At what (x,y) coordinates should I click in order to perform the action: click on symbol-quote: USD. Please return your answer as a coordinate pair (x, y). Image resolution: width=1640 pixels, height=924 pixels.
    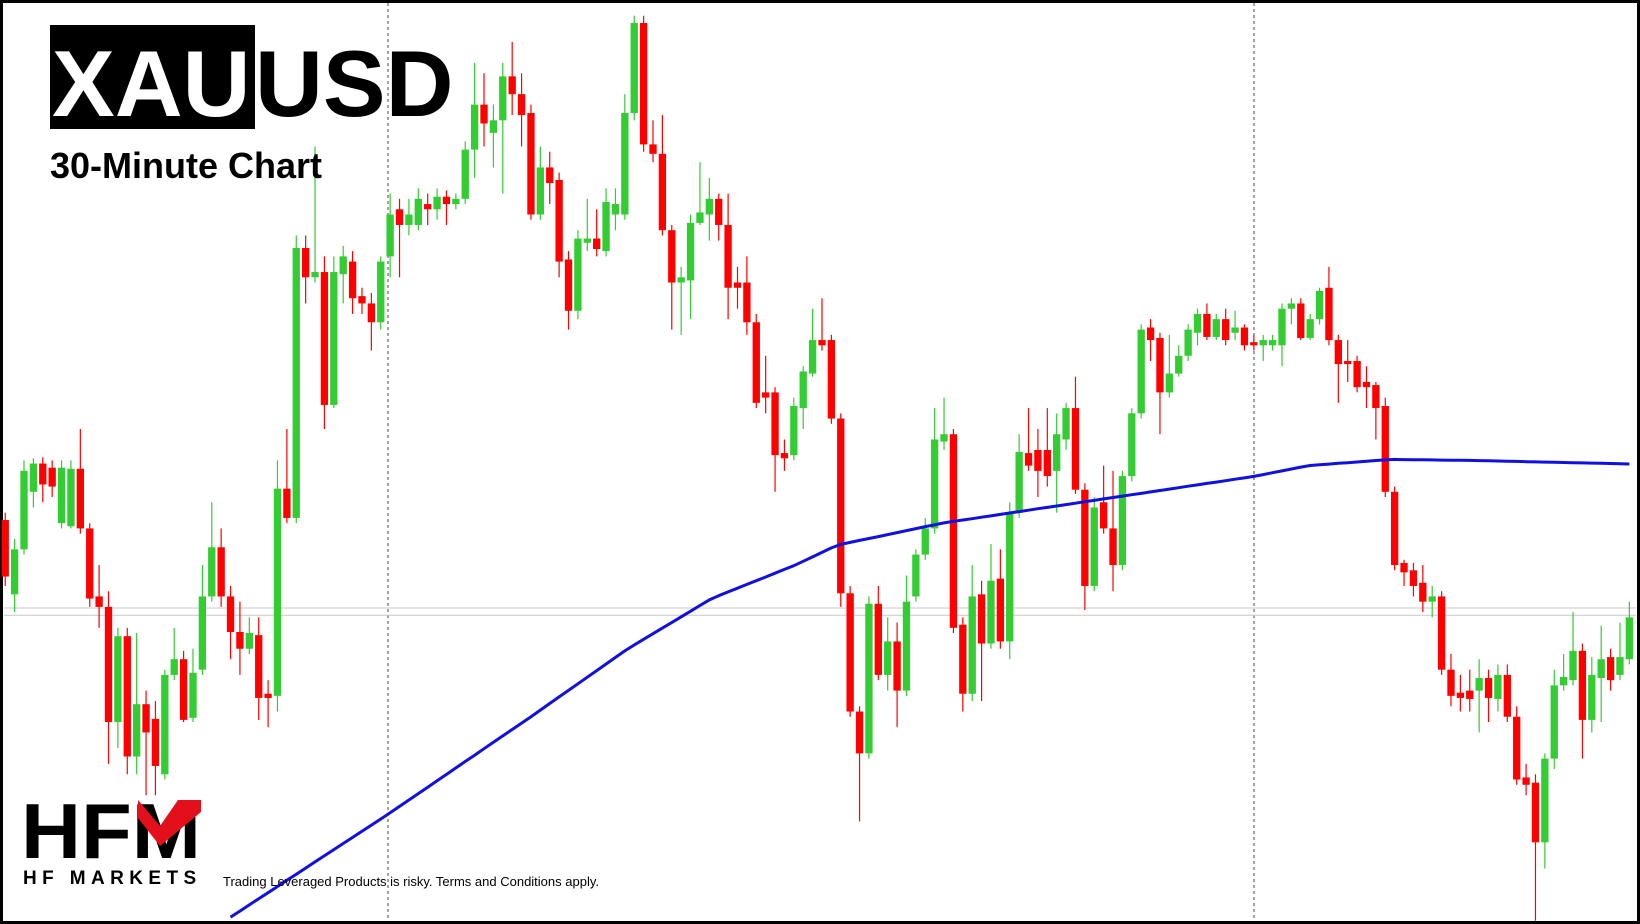
    Looking at the image, I should click on (354, 83).